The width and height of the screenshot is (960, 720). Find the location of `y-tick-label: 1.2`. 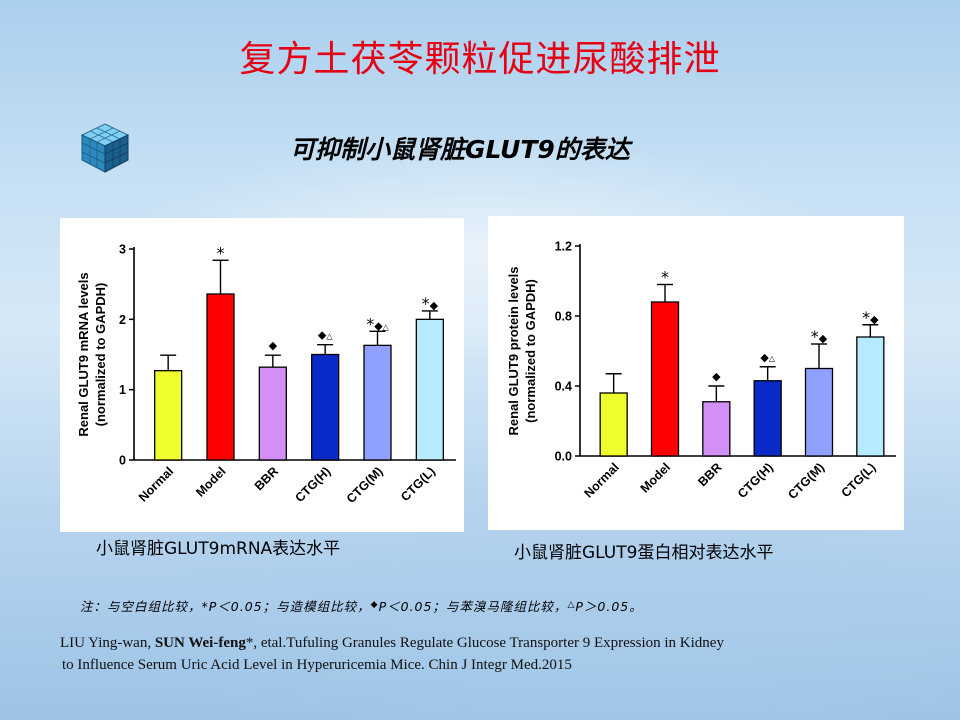

y-tick-label: 1.2 is located at coordinates (563, 247).